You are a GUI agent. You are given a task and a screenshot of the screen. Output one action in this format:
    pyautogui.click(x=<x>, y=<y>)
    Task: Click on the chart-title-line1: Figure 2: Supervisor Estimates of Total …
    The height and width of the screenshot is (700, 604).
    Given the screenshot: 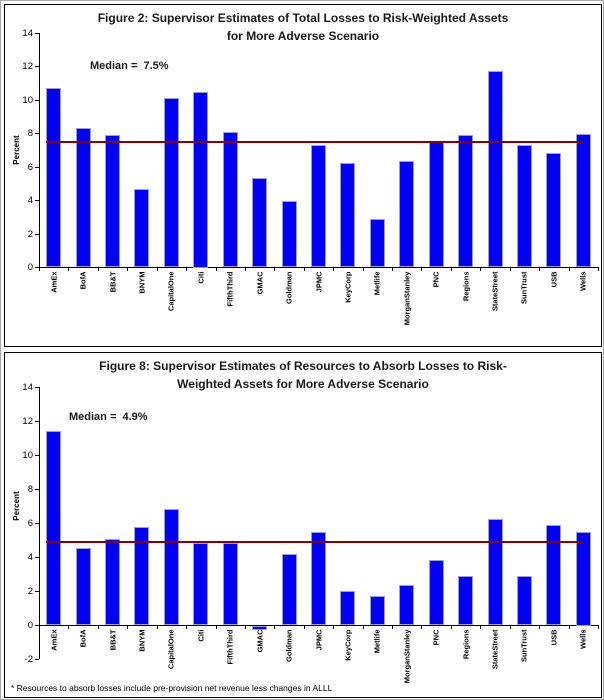 What is the action you would take?
    pyautogui.click(x=303, y=18)
    